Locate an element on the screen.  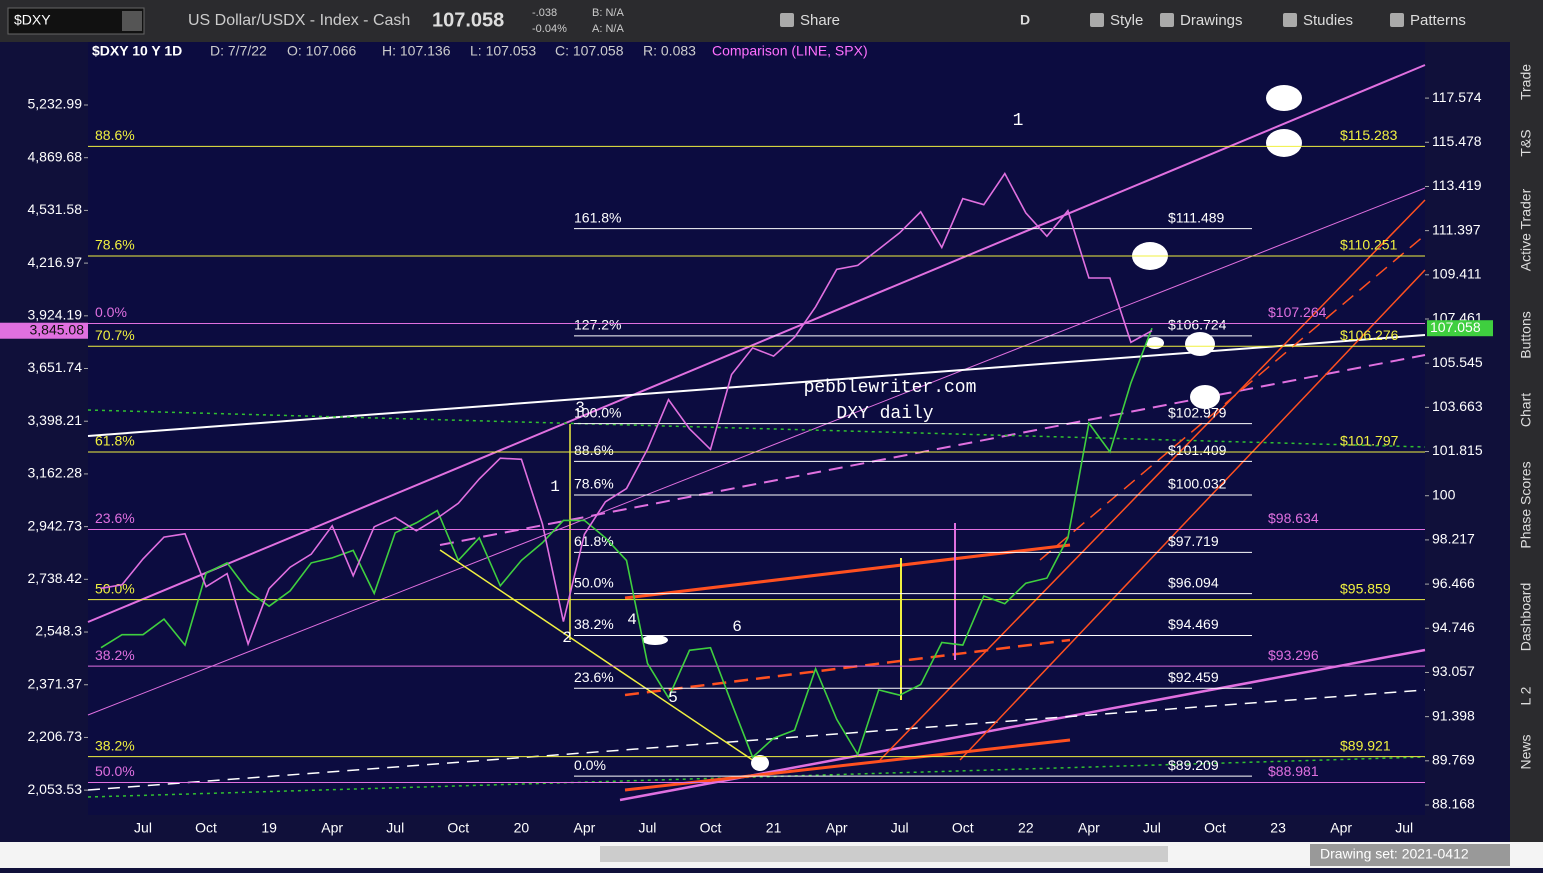
fib-price: $96.094 is located at coordinates (1193, 582).